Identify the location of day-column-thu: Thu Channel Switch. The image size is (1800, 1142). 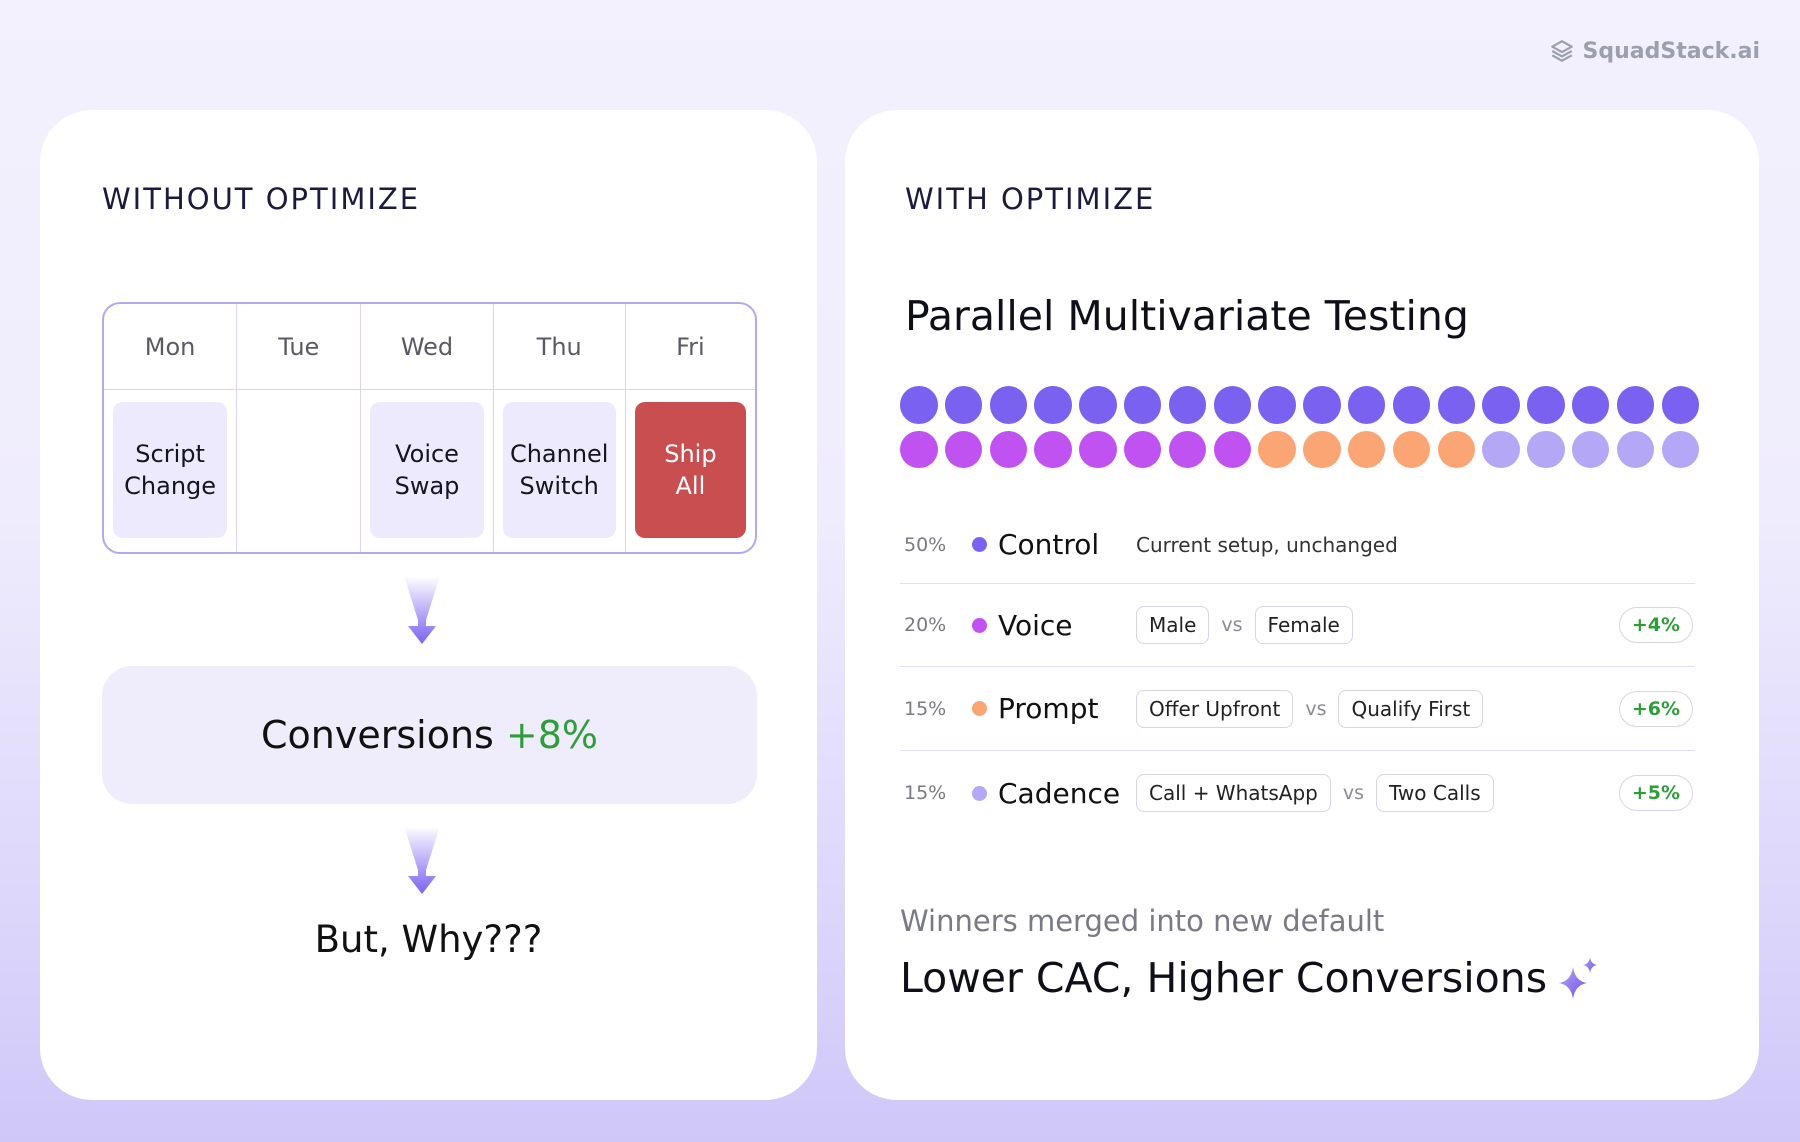
(559, 428).